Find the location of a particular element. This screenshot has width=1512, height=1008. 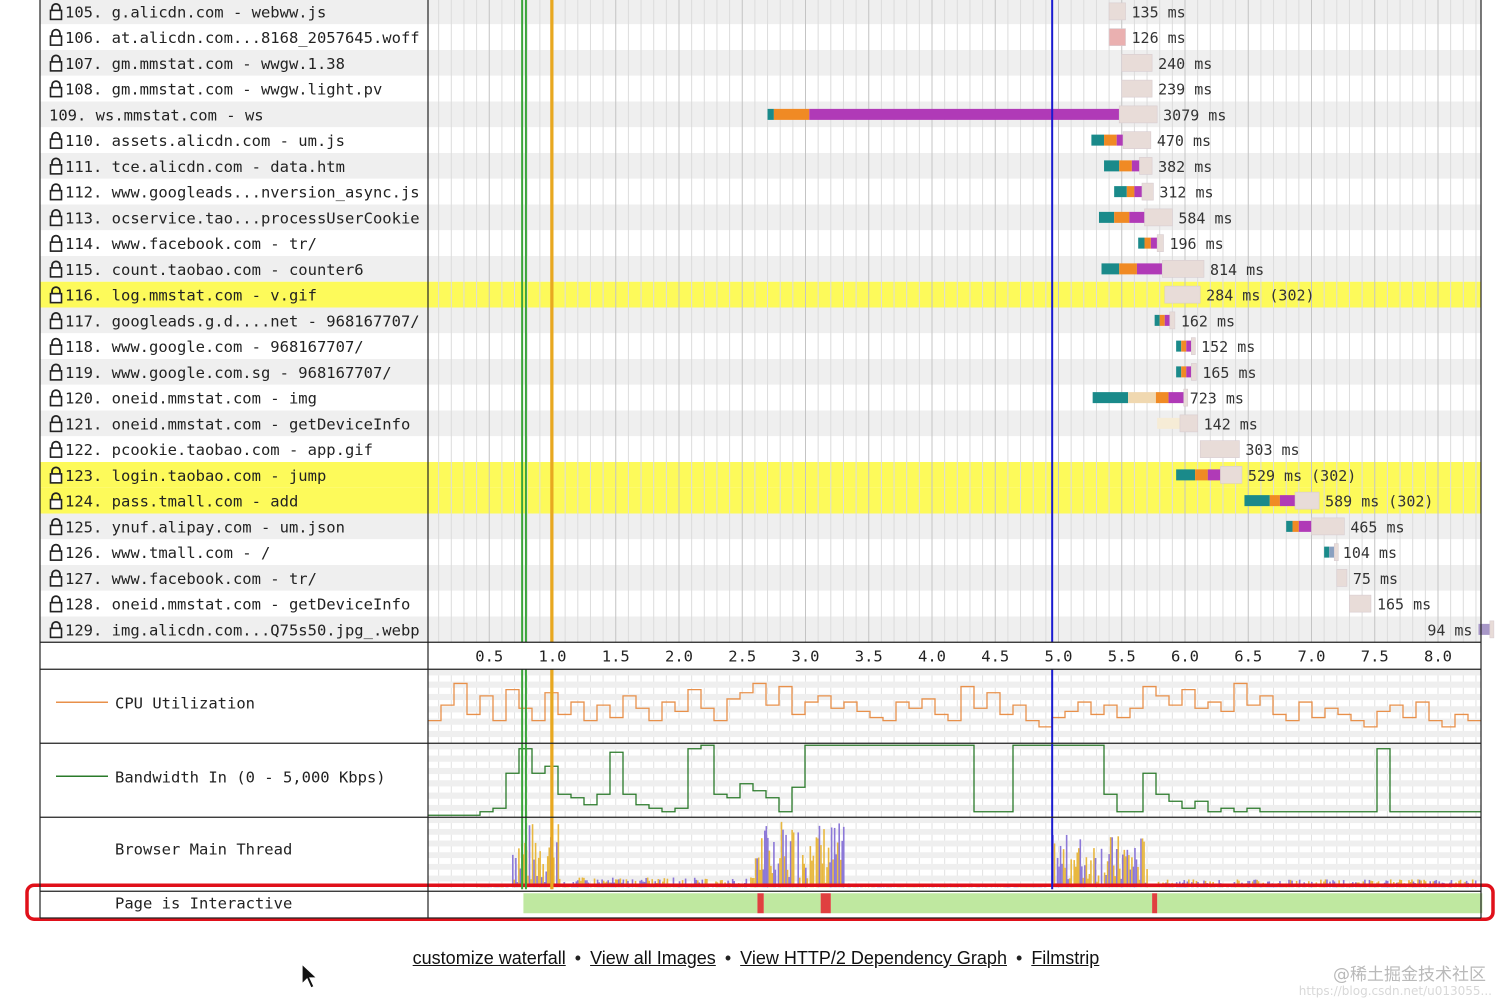

view-http2-dependency-graph-link: View HTTP/2 Dependency Graph is located at coordinates (873, 958).